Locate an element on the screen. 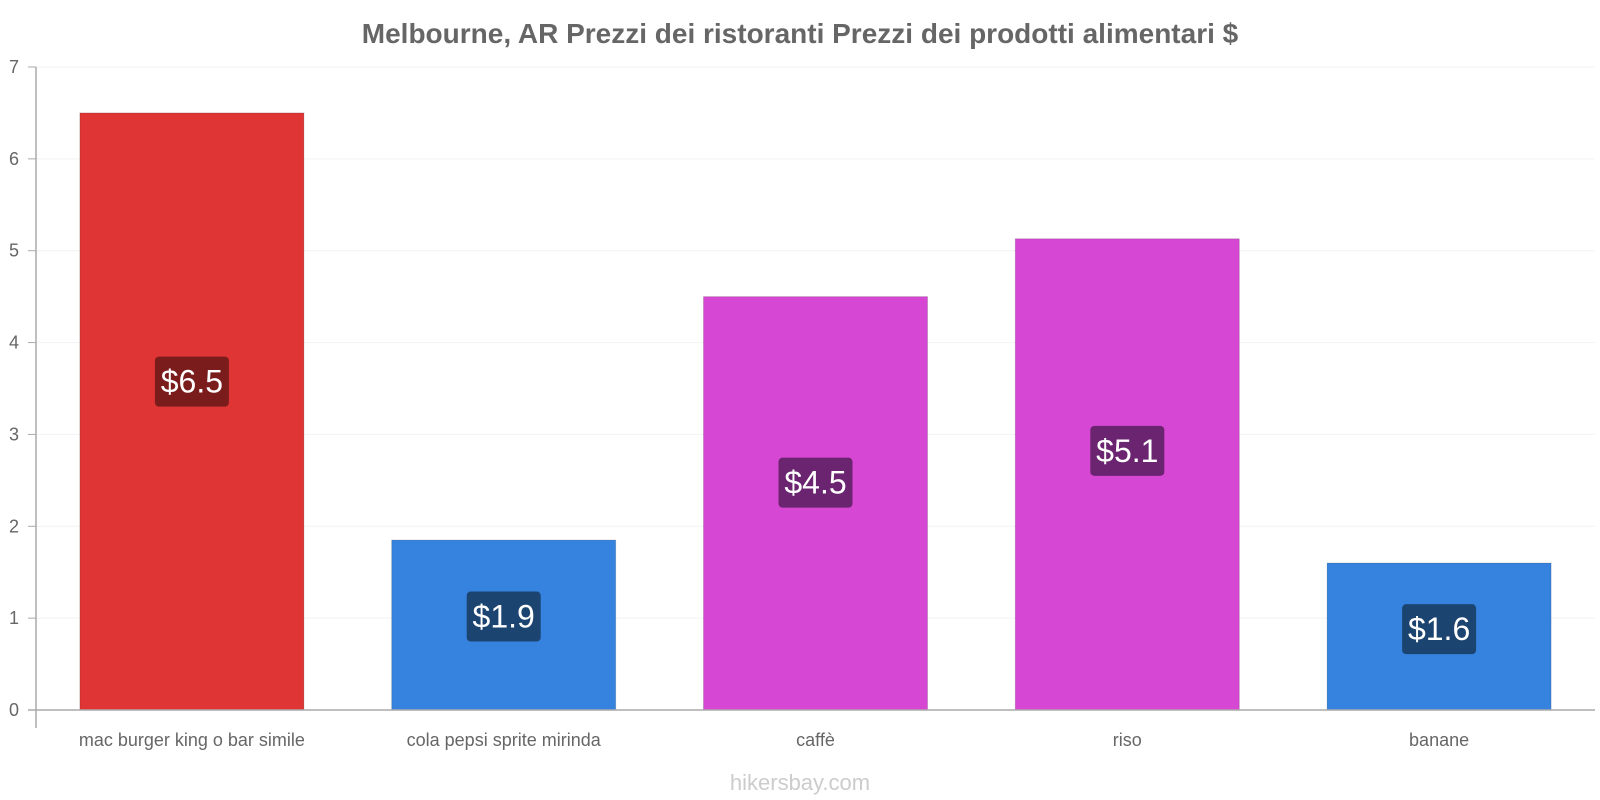  y-tick-label: 7 is located at coordinates (14, 67).